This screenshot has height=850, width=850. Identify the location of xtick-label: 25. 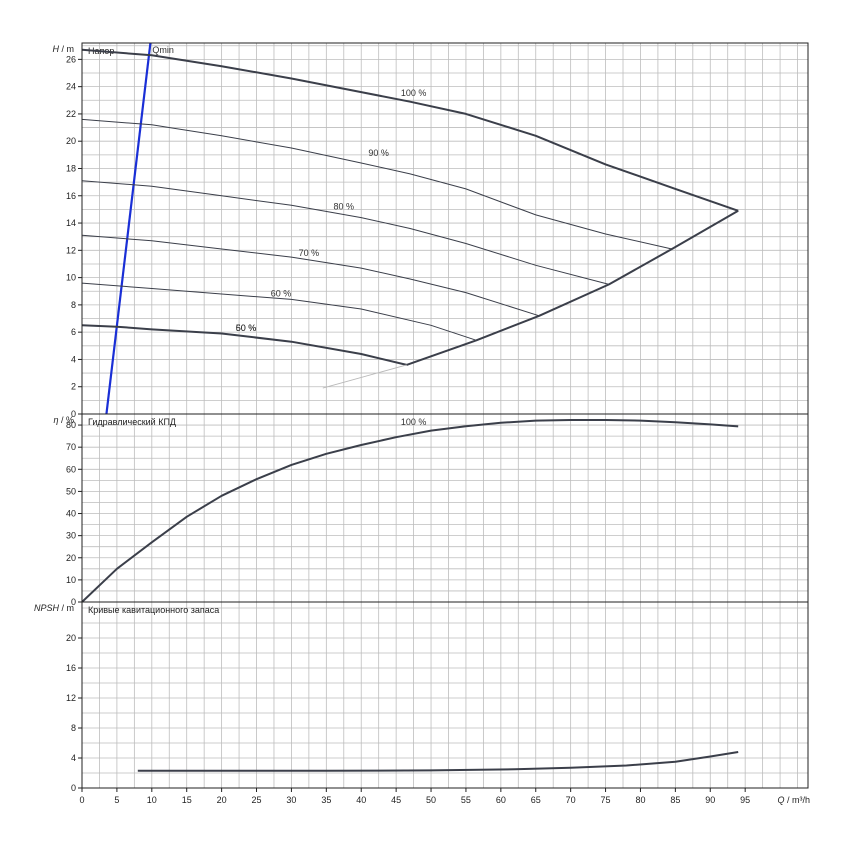
(257, 800).